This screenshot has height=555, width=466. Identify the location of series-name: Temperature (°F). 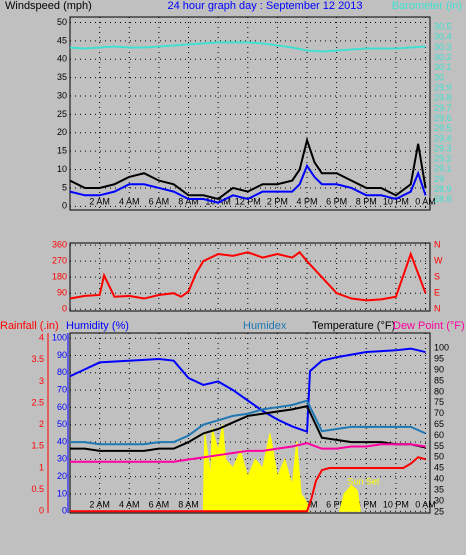
(353, 326).